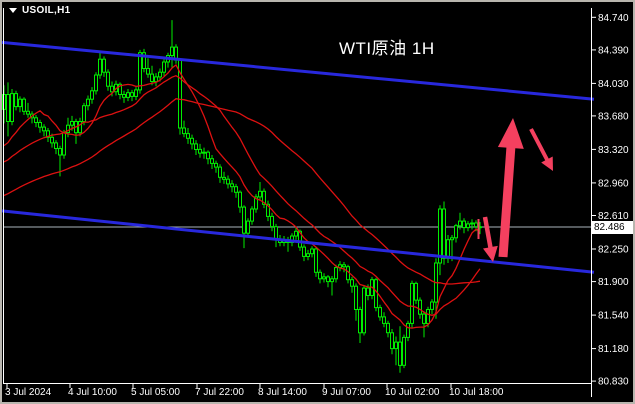 This screenshot has width=635, height=404. I want to click on price-axis-label: 84.390, so click(613, 50).